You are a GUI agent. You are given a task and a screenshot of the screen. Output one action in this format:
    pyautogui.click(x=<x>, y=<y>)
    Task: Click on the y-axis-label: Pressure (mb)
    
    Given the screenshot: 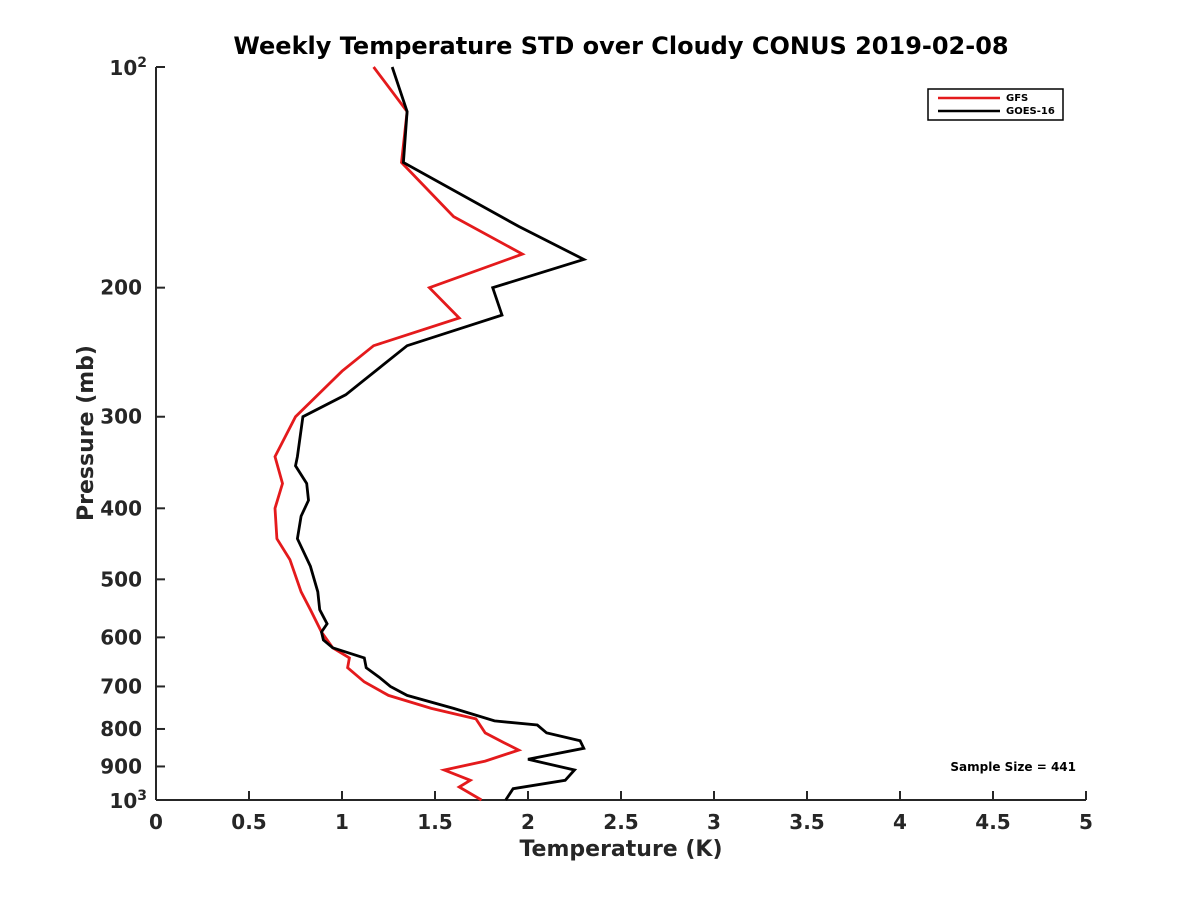 What is the action you would take?
    pyautogui.click(x=86, y=433)
    